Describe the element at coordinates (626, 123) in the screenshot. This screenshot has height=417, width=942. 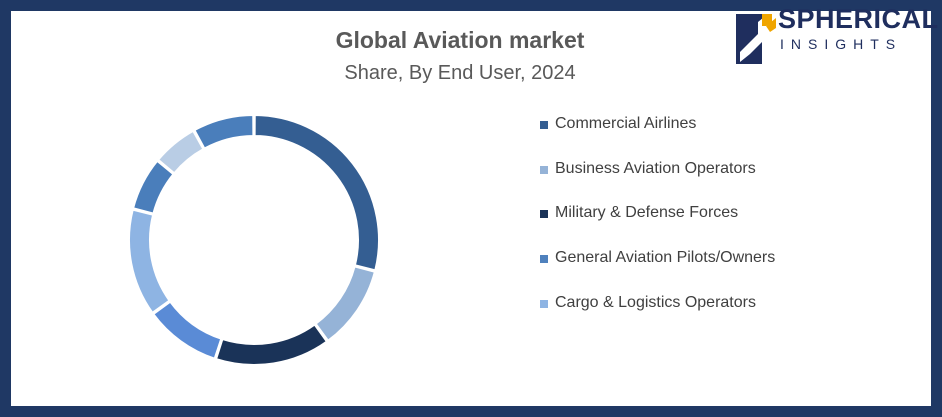
I see `legend-label: Commercial Airlines` at that location.